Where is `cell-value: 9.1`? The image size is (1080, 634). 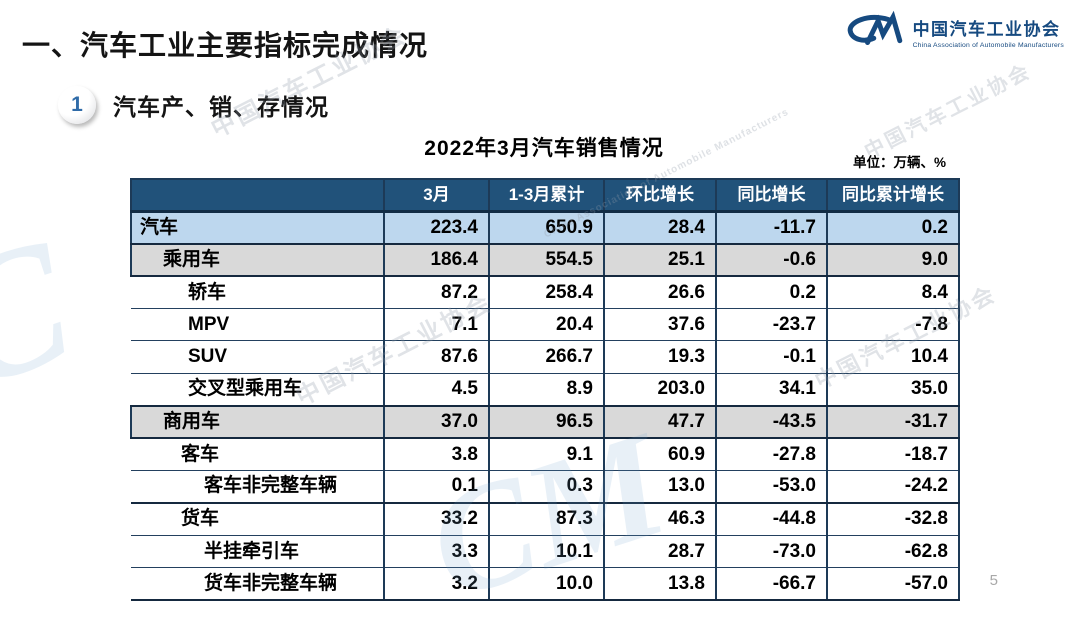
cell-value: 9.1 is located at coordinates (547, 455).